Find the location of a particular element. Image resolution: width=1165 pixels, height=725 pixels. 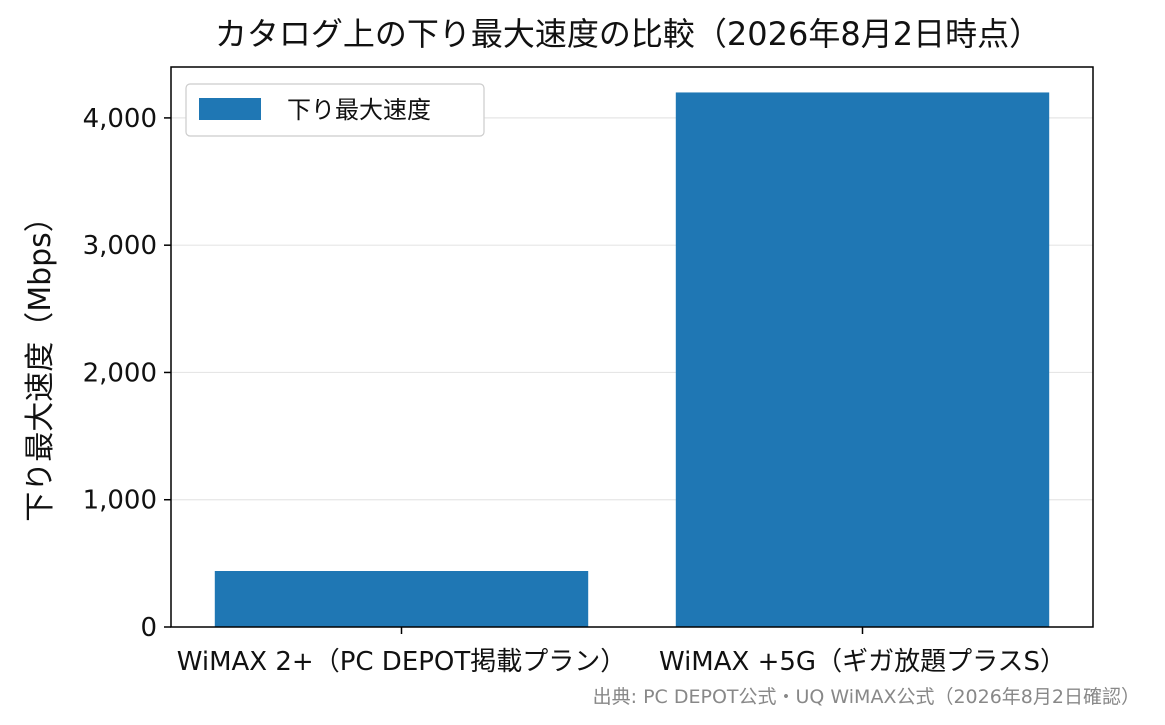

y-tick-label: 0 is located at coordinates (148, 628).